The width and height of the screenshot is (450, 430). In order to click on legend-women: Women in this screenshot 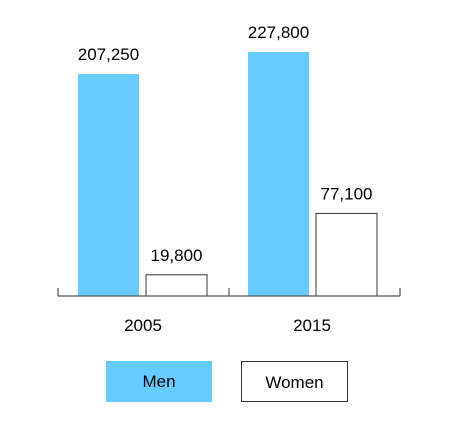, I will do `click(294, 381)`.